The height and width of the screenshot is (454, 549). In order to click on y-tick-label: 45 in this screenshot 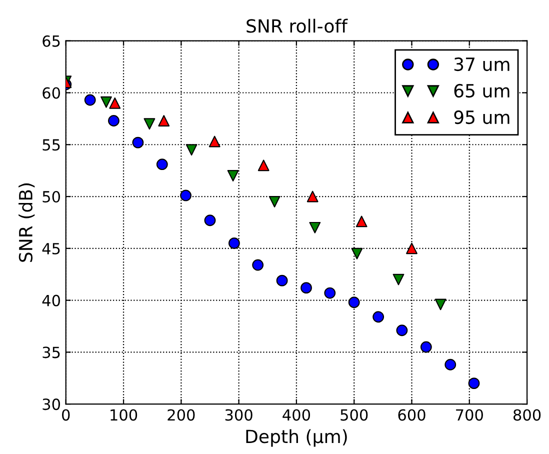, I will do `click(51, 248)`.